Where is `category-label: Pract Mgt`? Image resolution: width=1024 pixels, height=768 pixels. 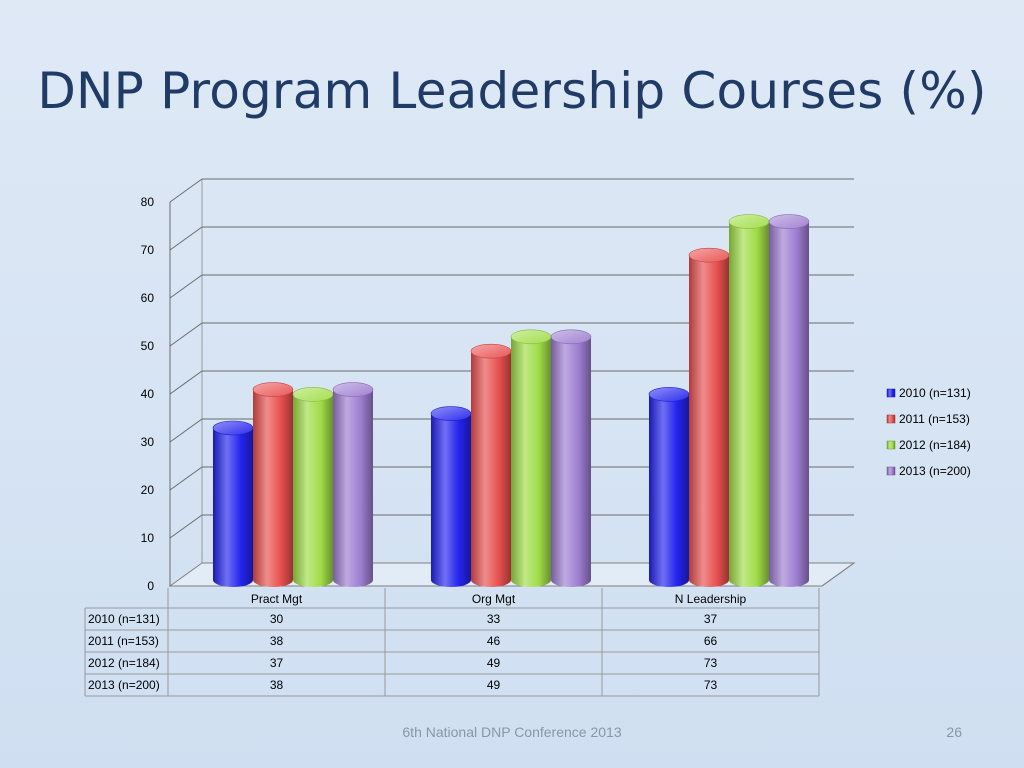
category-label: Pract Mgt is located at coordinates (277, 599).